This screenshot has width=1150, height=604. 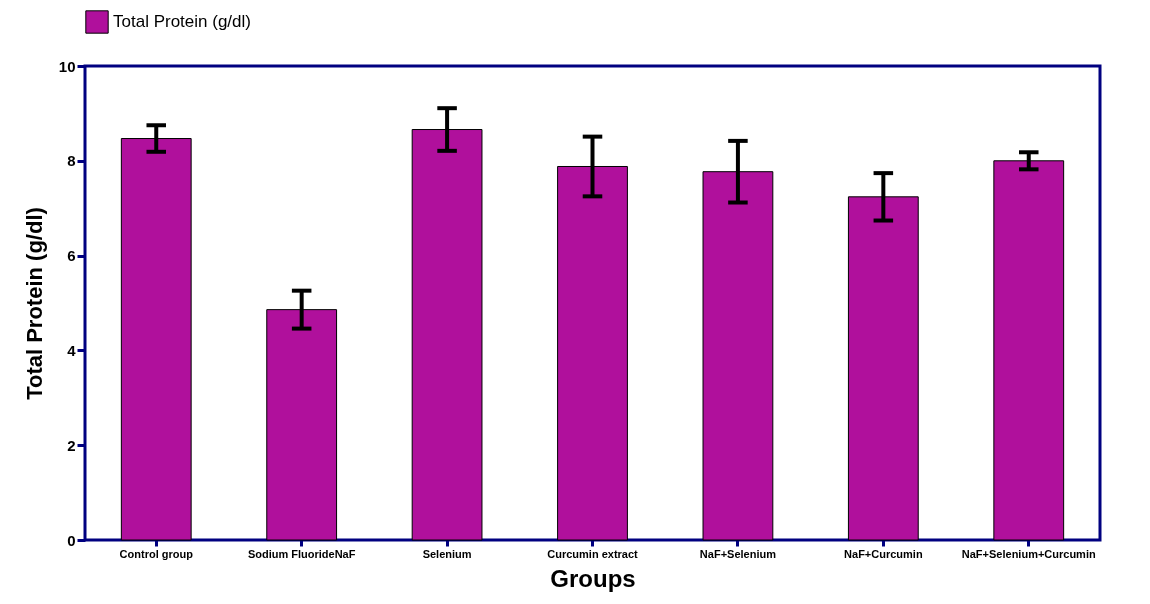 What do you see at coordinates (71, 540) in the screenshot?
I see `y-tick-label: 0` at bounding box center [71, 540].